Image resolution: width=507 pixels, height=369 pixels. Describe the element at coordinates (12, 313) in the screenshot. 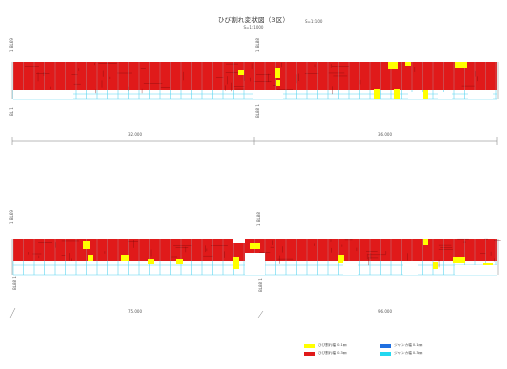

I see `lower-dimension-tick-left` at that location.